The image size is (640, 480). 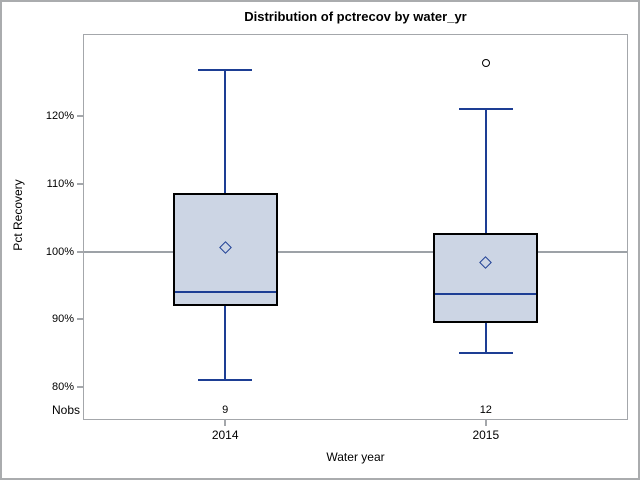 What do you see at coordinates (355, 251) in the screenshot?
I see `reference-line` at bounding box center [355, 251].